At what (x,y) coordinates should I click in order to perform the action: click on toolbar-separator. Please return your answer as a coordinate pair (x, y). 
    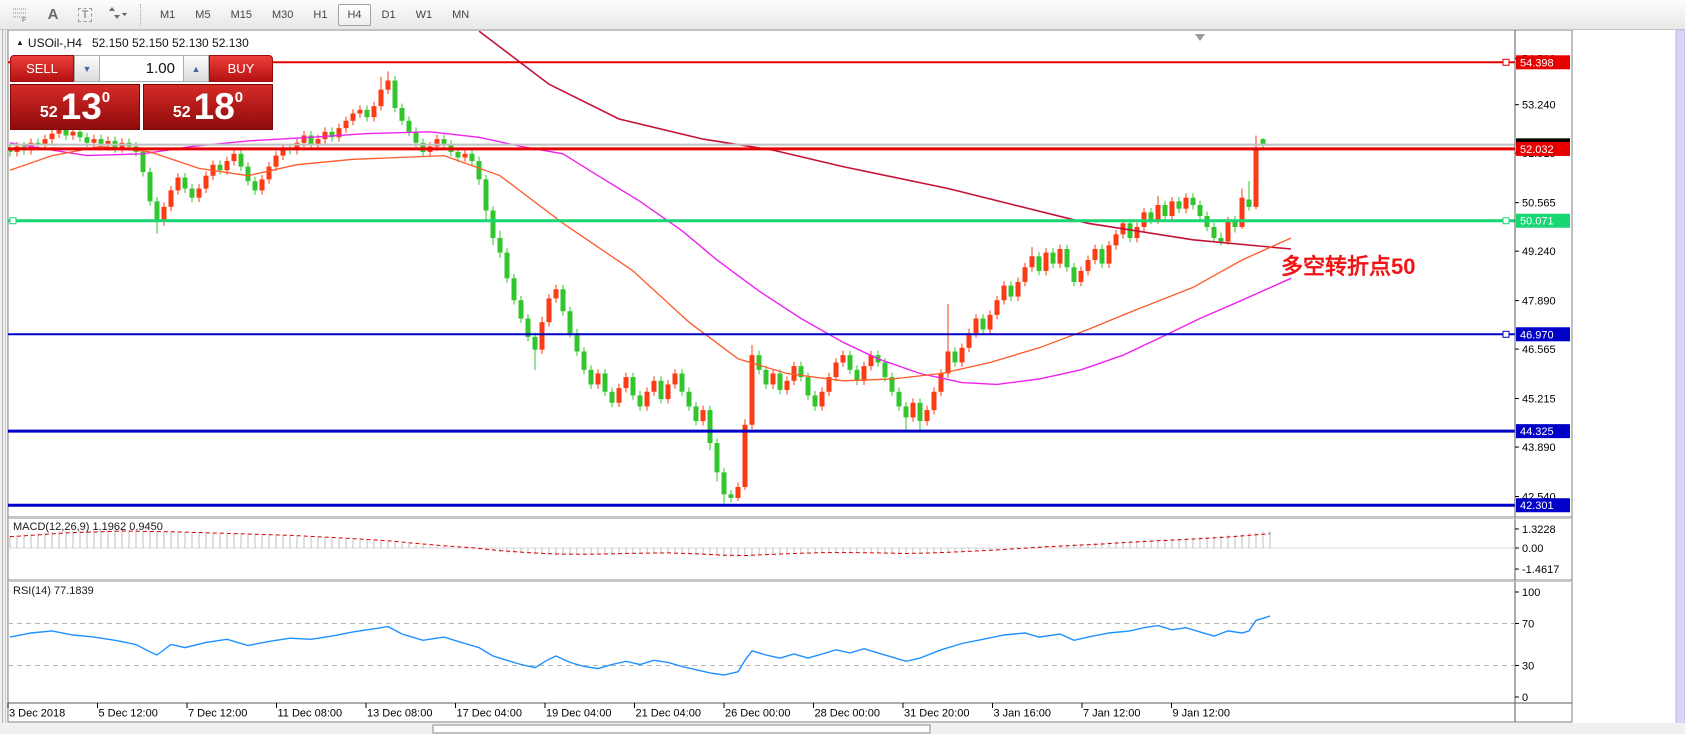
    Looking at the image, I should click on (141, 14).